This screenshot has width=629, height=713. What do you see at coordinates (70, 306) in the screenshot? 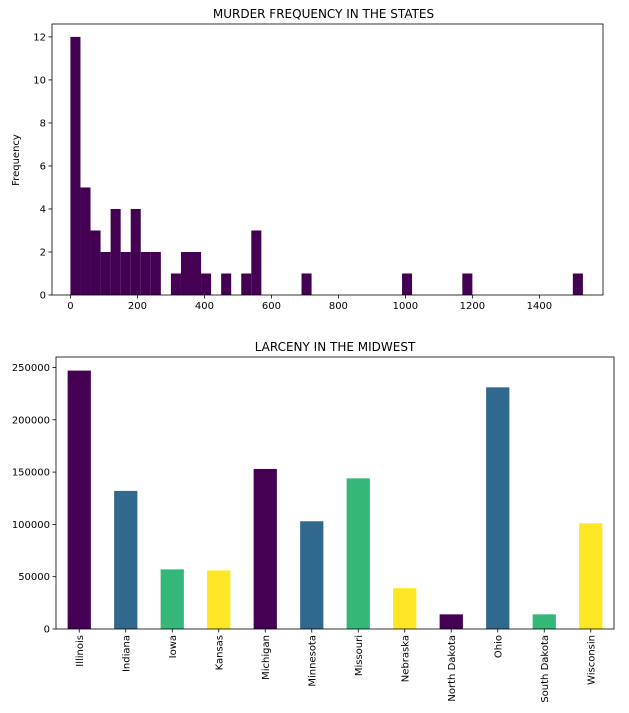
I see `hist-x-tick-label: 0` at bounding box center [70, 306].